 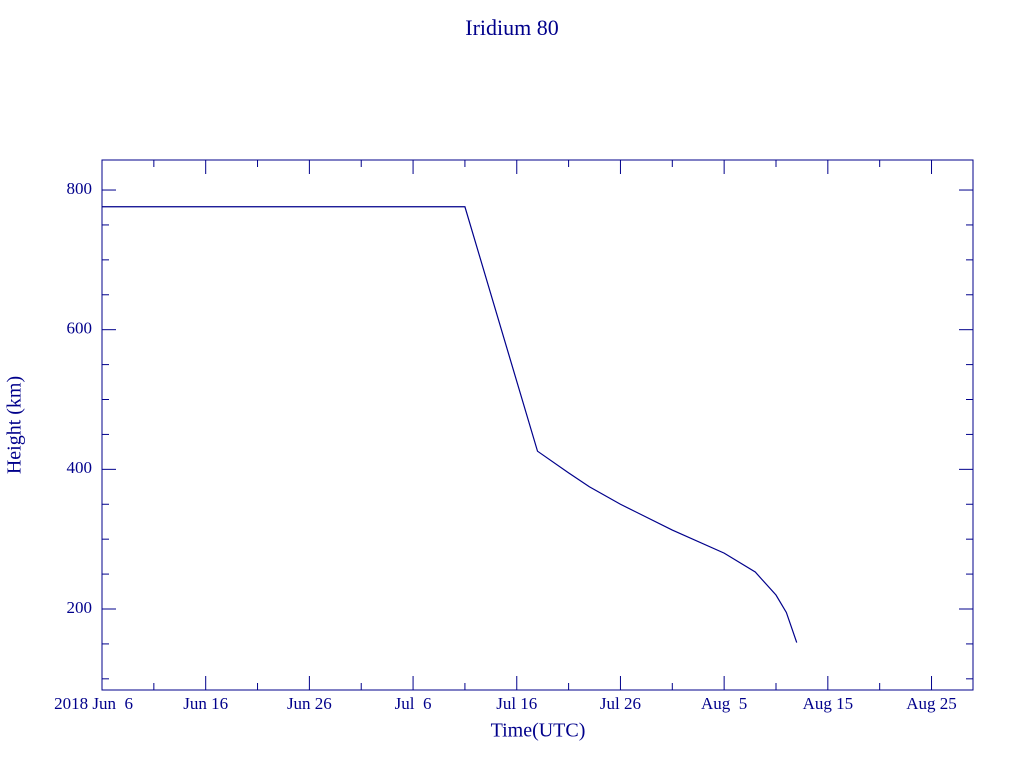 I want to click on y-tick-label: 800, so click(x=80, y=188).